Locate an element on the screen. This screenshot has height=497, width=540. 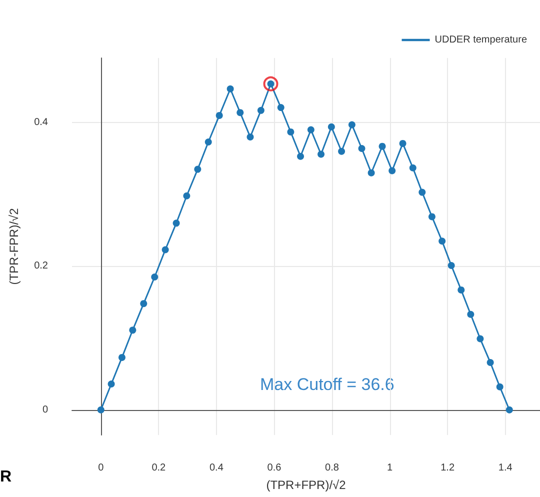
x-tick-label: 1 is located at coordinates (389, 468).